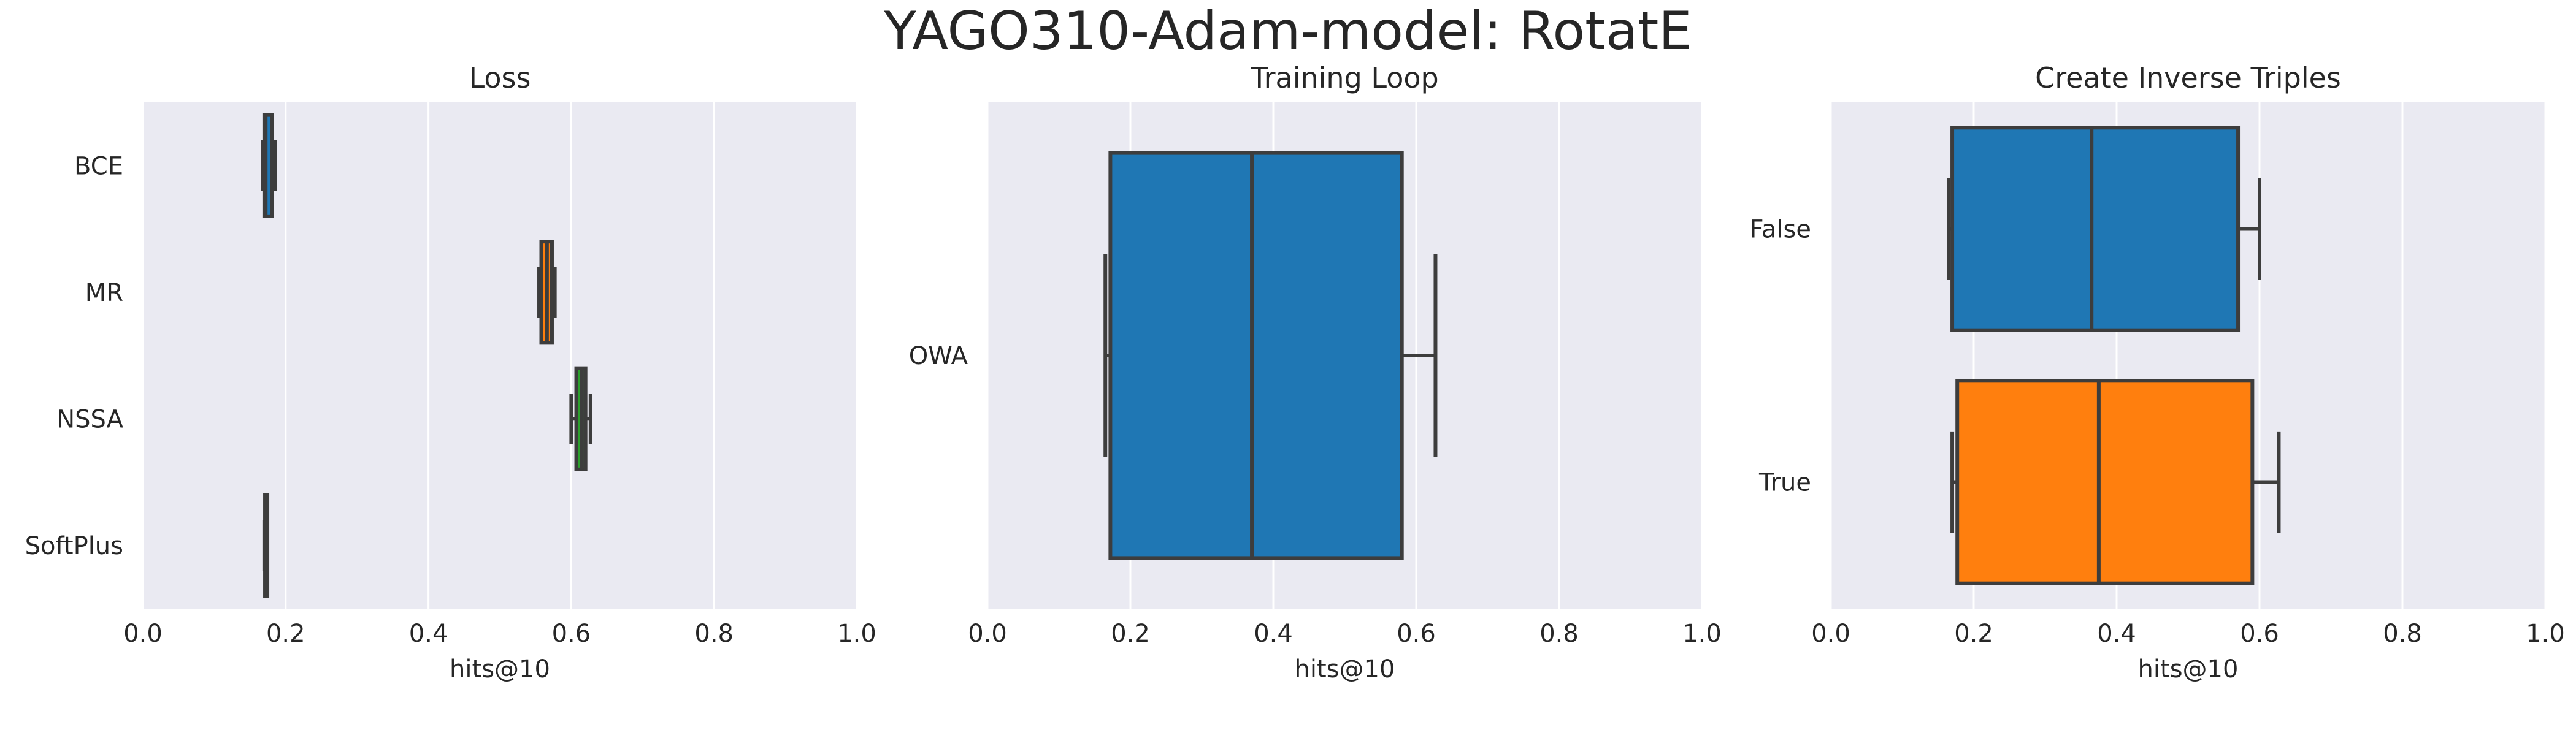 This screenshot has height=738, width=2576. What do you see at coordinates (147, 545) in the screenshot?
I see `box-softplus: SoftPlus` at bounding box center [147, 545].